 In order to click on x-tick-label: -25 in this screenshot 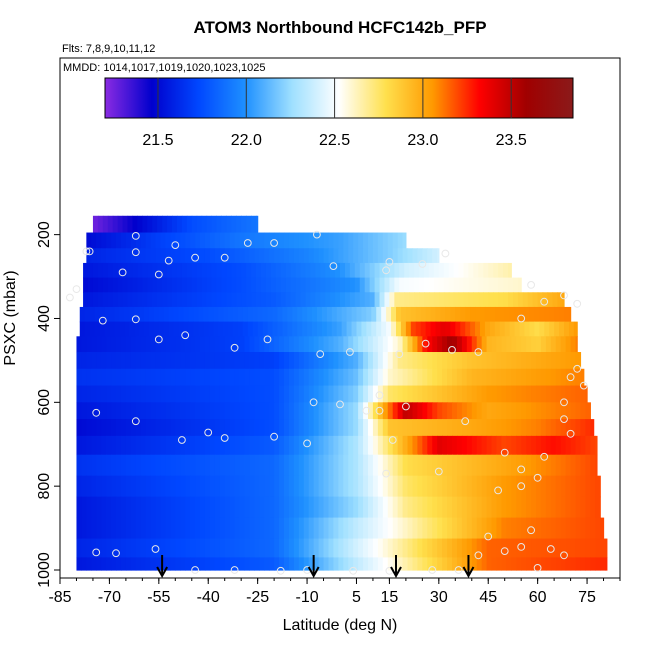, I will do `click(257, 597)`.